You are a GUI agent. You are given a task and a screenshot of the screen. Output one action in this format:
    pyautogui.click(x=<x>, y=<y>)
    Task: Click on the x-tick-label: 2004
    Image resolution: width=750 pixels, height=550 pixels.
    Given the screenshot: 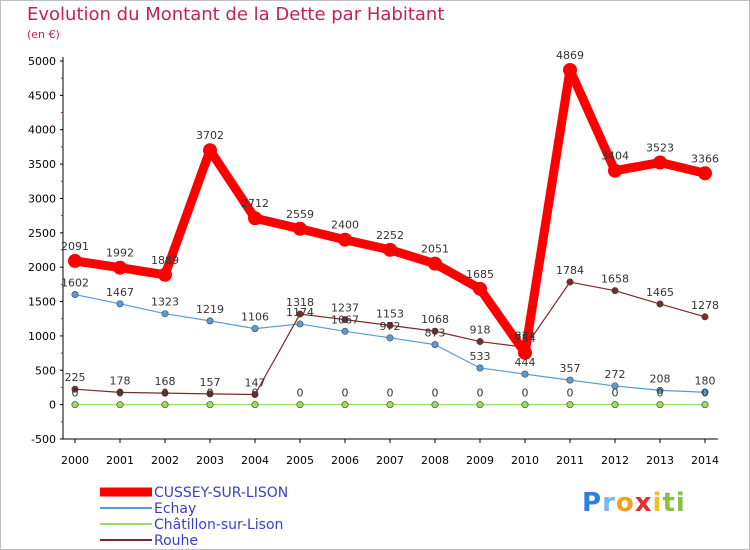 What is the action you would take?
    pyautogui.click(x=255, y=460)
    